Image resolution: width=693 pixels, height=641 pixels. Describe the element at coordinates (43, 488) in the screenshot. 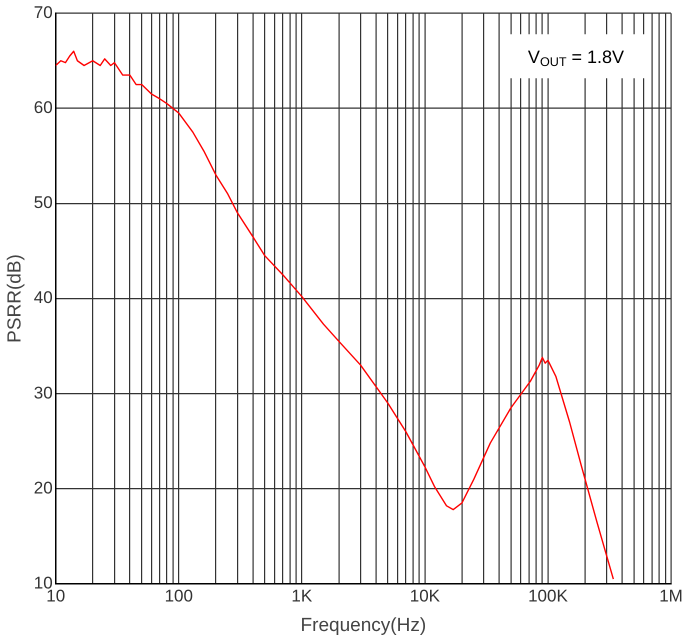

I see `y-tick-label: 20` at that location.